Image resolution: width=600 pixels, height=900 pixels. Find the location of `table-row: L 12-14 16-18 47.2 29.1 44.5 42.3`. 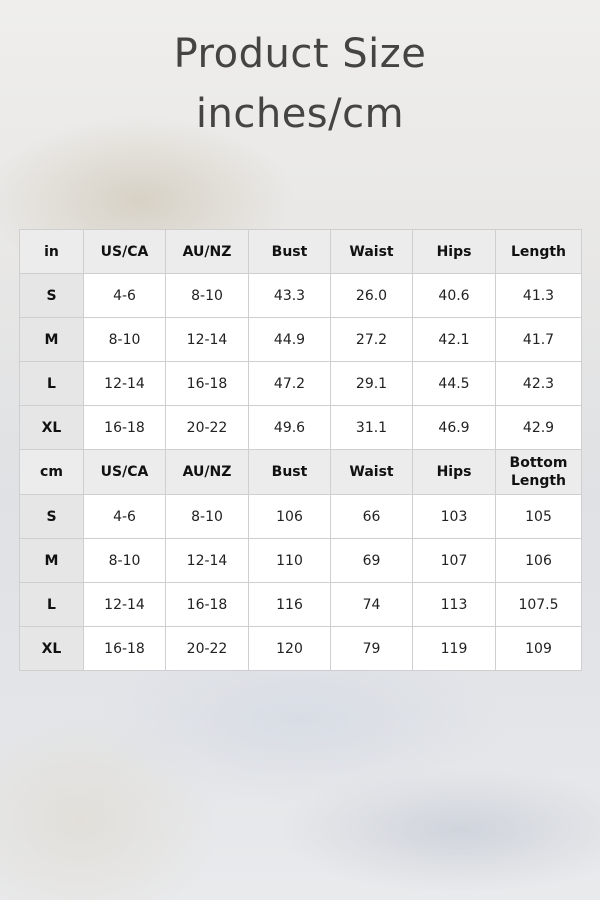

table-row: L 12-14 16-18 47.2 29.1 44.5 42.3 is located at coordinates (300, 383).